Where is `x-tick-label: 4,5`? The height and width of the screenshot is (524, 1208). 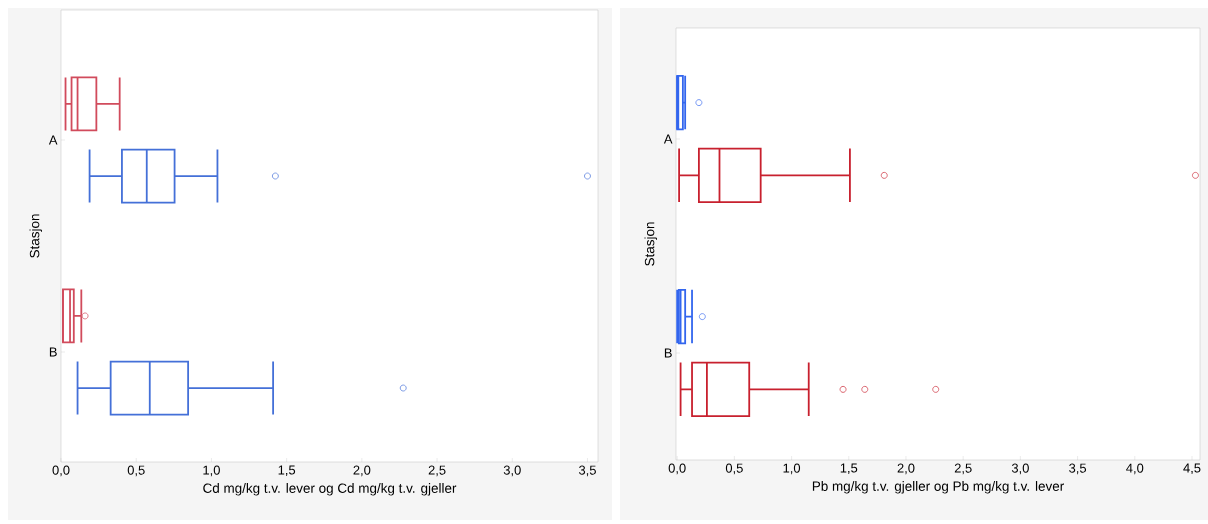
x-tick-label: 4,5 is located at coordinates (1192, 469).